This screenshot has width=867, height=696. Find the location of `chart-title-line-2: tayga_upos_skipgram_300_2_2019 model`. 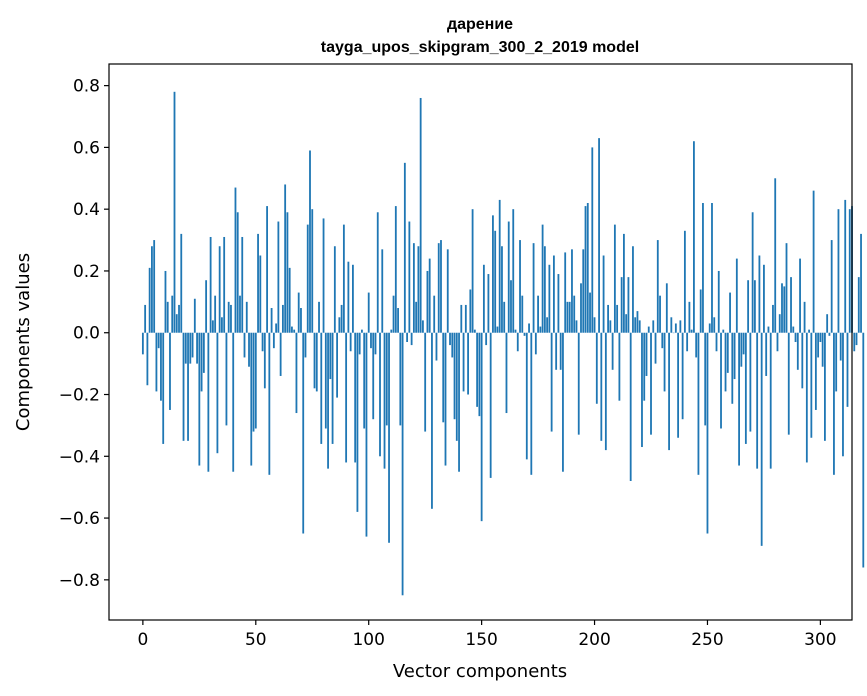

chart-title-line-2: tayga_upos_skipgram_300_2_2019 model is located at coordinates (480, 47).